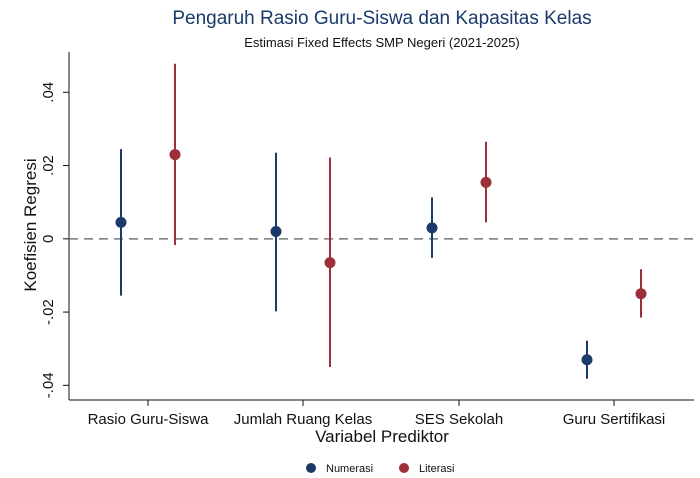 This screenshot has width=700, height=478. Describe the element at coordinates (349, 469) in the screenshot. I see `legend-label-numerasi: Numerasi` at that location.